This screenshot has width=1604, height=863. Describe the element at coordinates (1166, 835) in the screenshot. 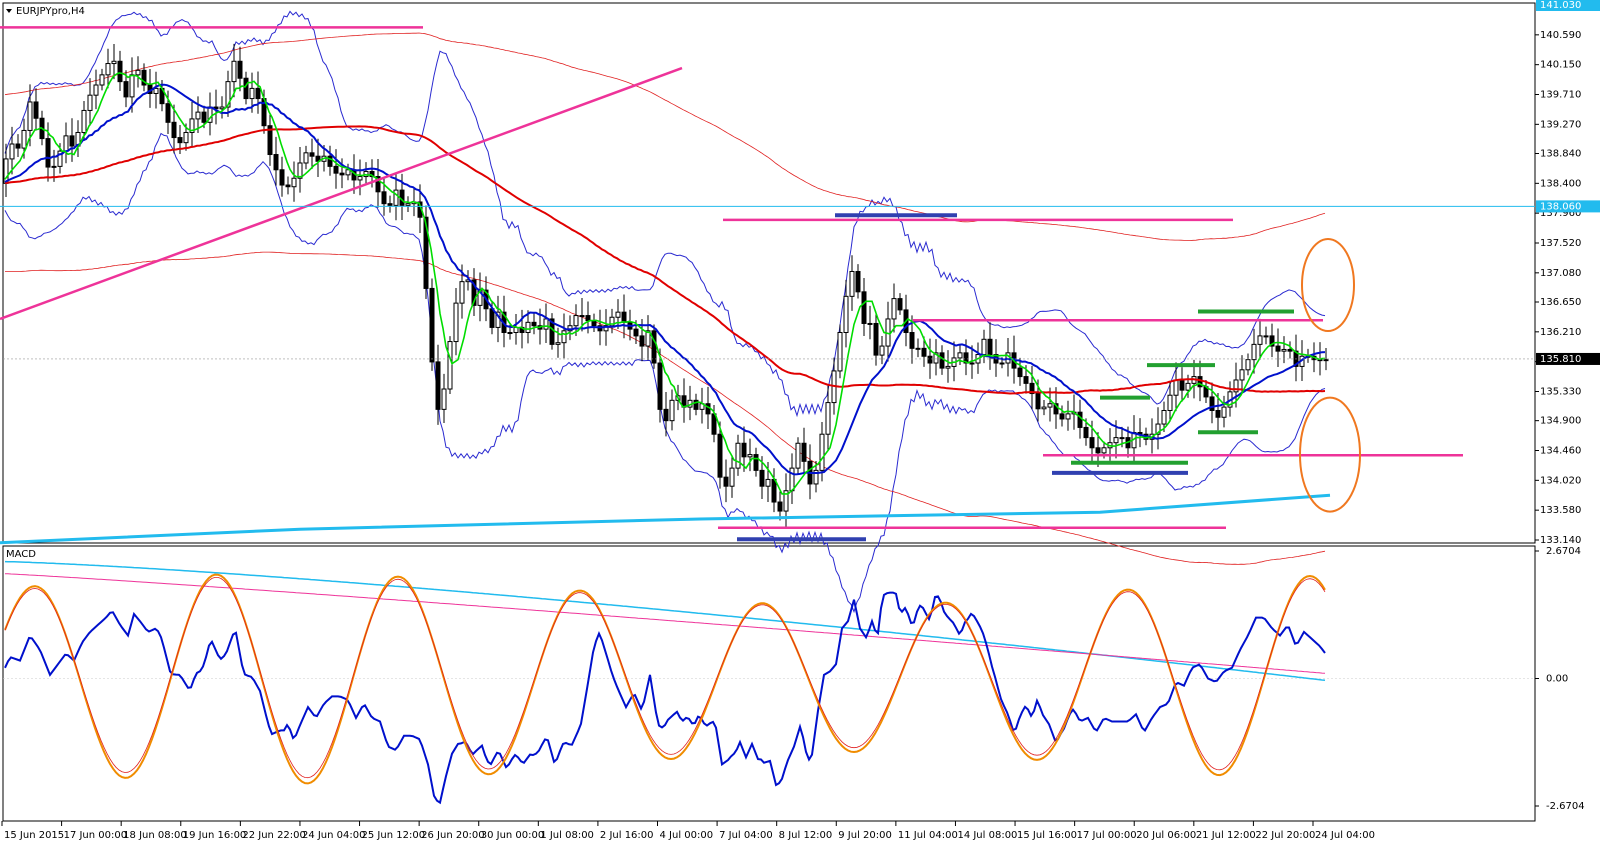

I see `x-tick-label: 20 Jul 06:00` at that location.